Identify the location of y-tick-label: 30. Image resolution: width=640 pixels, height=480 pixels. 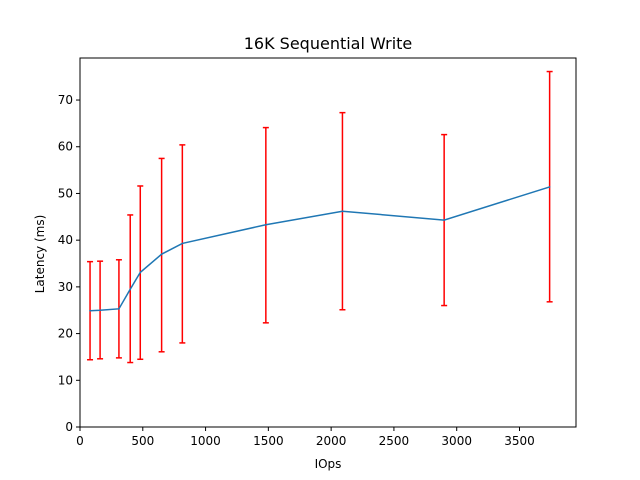
(65, 287).